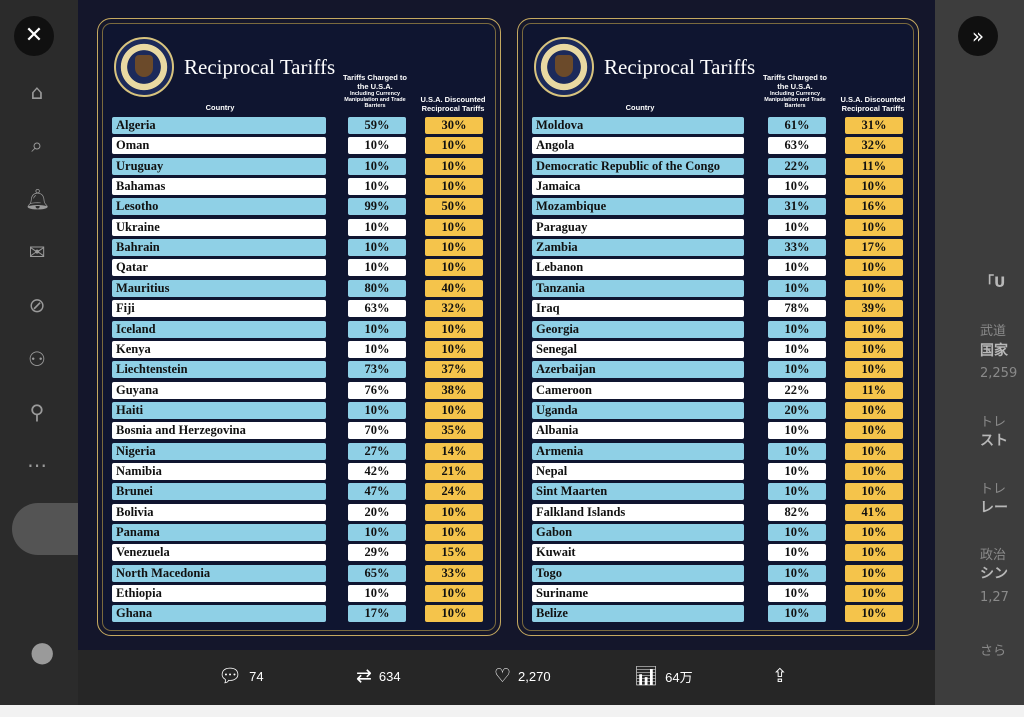 The height and width of the screenshot is (717, 1024). I want to click on country-cell: Lesotho, so click(219, 207).